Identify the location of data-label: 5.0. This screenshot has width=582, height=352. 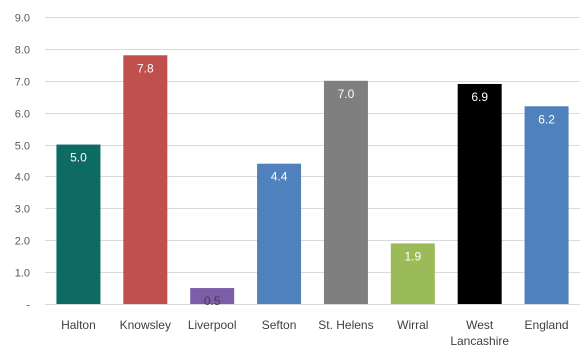
(78, 158).